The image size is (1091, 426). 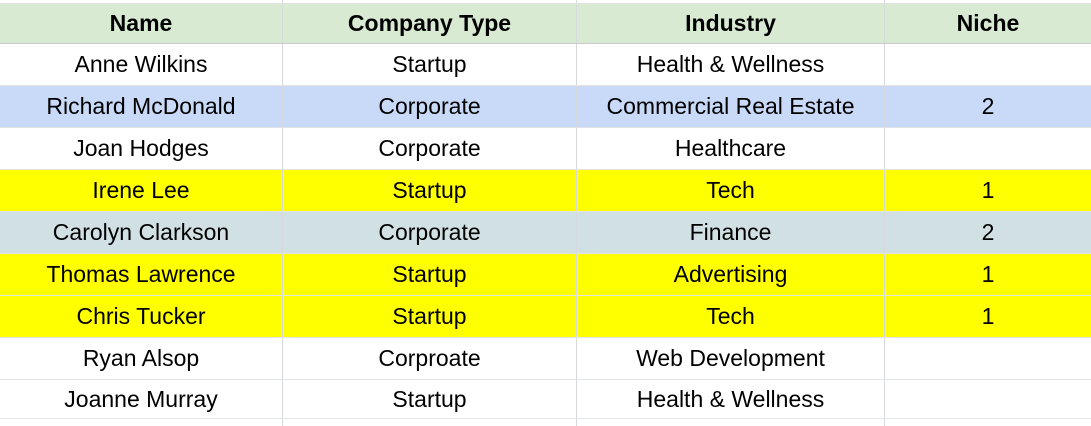 I want to click on cell-industry: Web Development, so click(x=731, y=358).